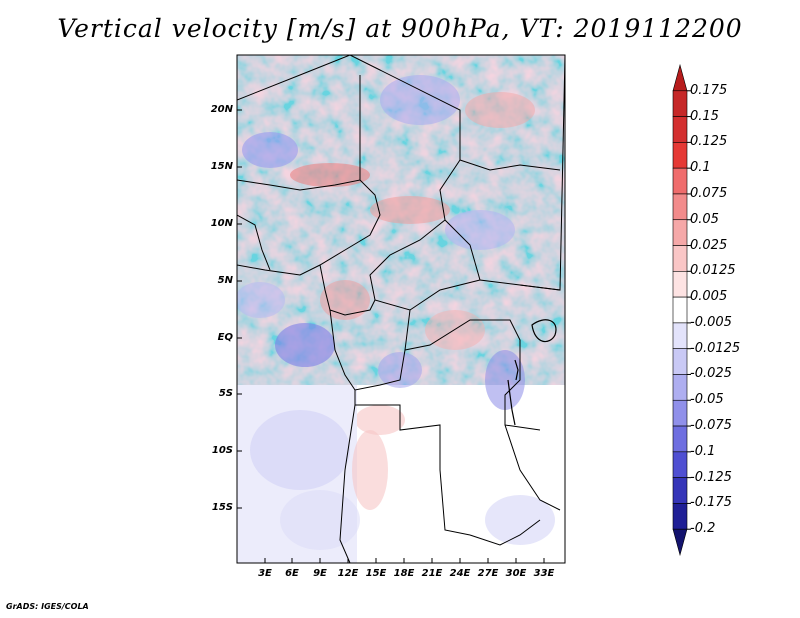  Describe the element at coordinates (711, 426) in the screenshot. I see `colorbar-label: -0.075` at that location.